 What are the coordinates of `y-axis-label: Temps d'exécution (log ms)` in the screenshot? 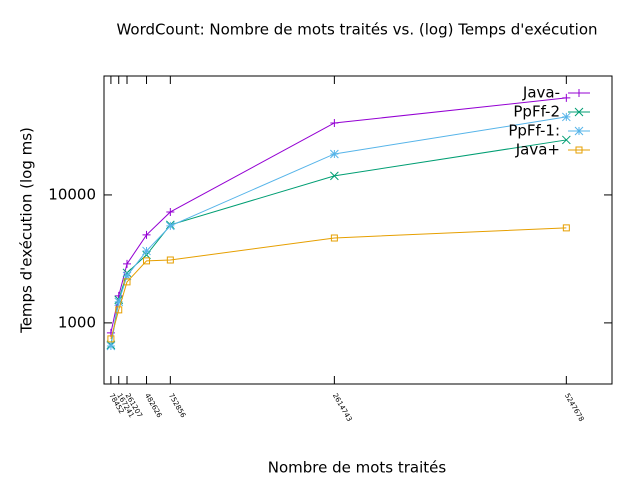 It's located at (27, 230).